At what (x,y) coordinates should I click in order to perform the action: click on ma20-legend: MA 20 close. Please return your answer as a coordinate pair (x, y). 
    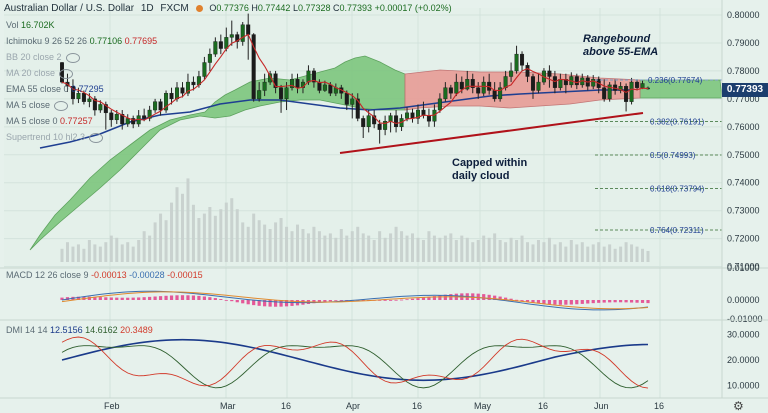
    Looking at the image, I should click on (40, 73).